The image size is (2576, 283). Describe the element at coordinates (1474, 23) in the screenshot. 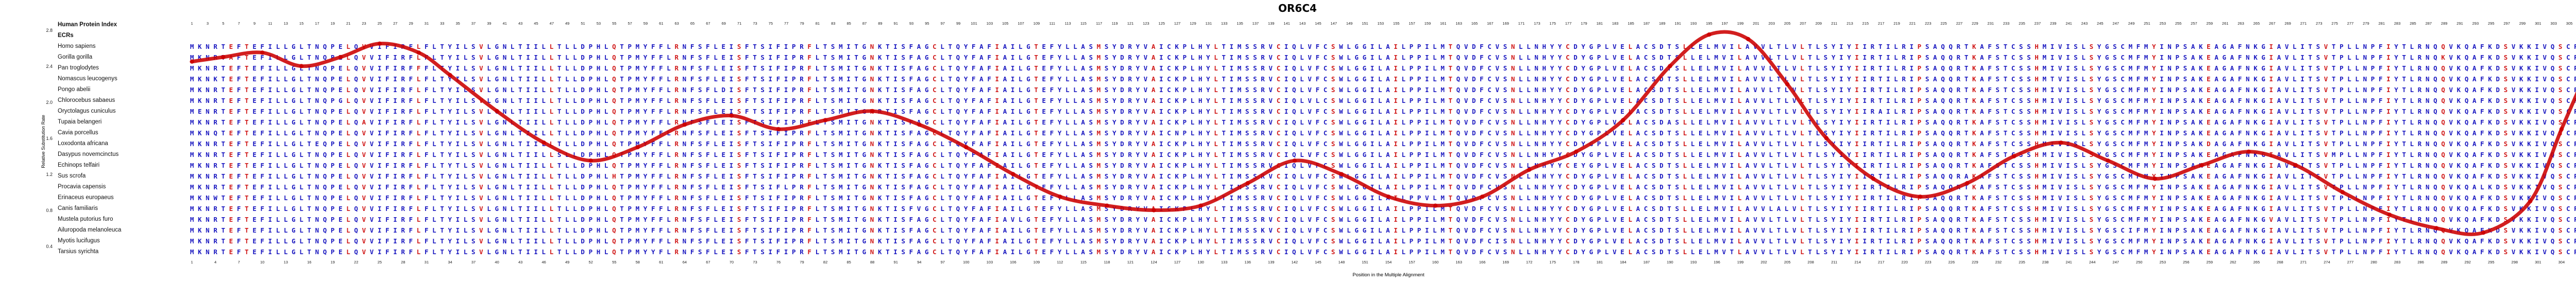

I see `top-tick: 165` at that location.